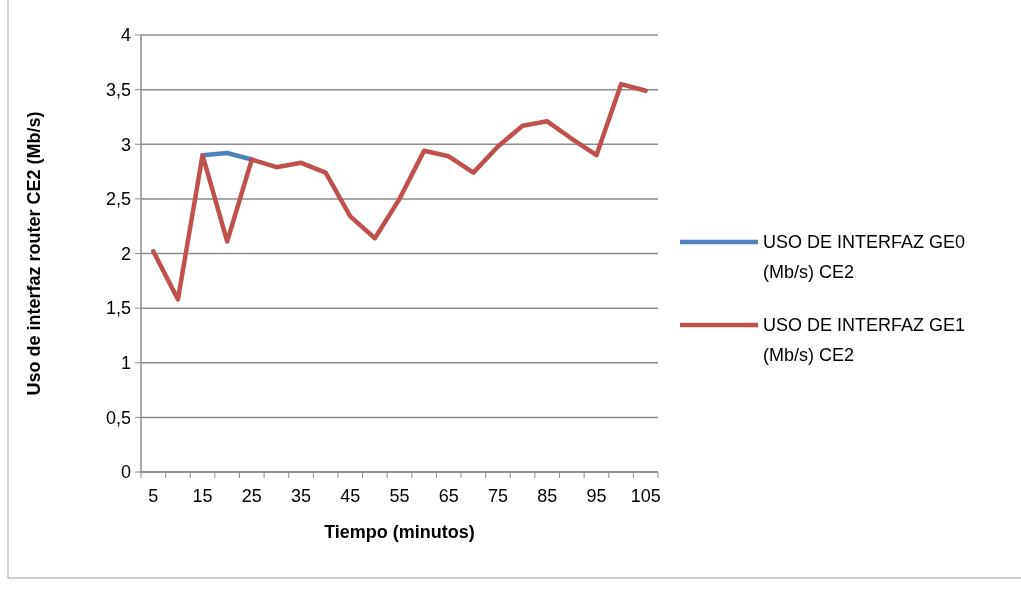 The height and width of the screenshot is (590, 1021). Describe the element at coordinates (125, 363) in the screenshot. I see `y-tick-label: 1` at that location.